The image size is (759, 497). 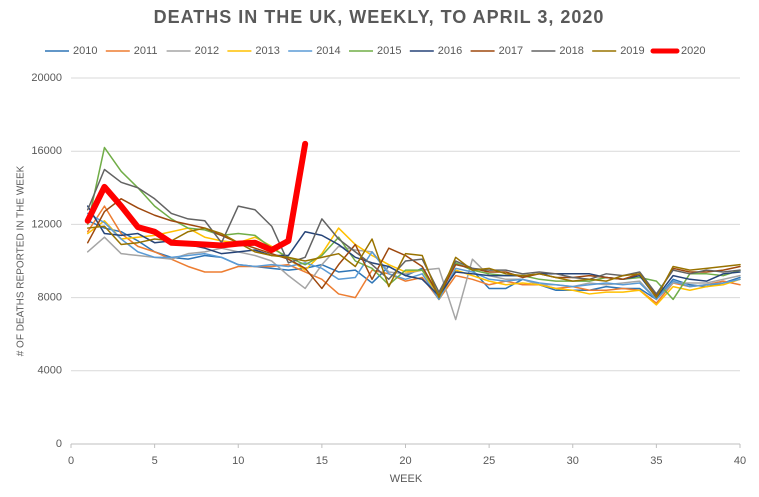 I want to click on x-tick-label: 20, so click(x=405, y=461).